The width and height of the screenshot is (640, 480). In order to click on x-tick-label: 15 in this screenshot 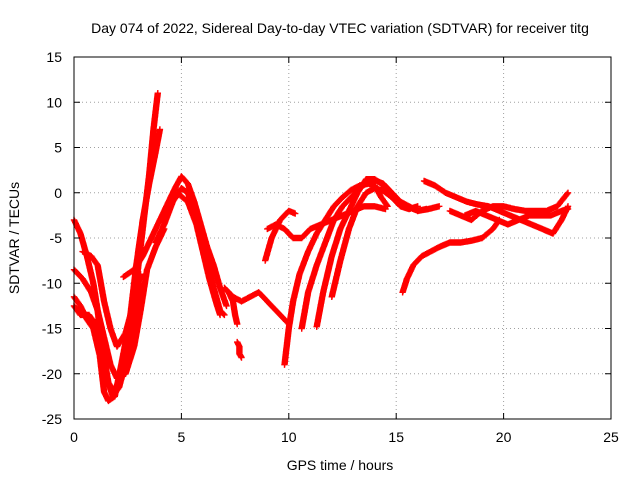, I will do `click(396, 437)`.